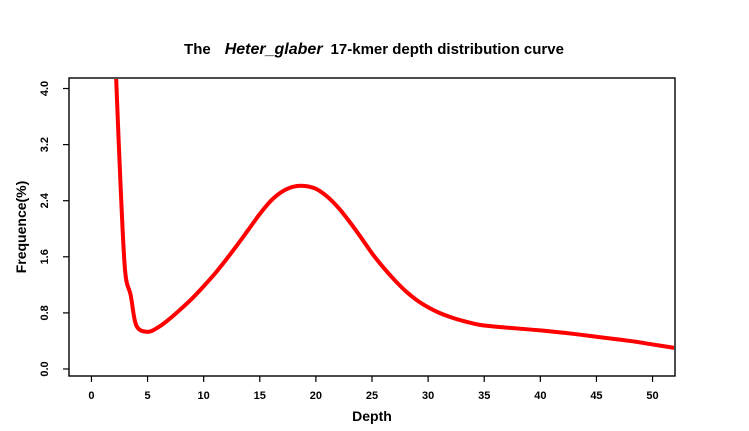 The image size is (749, 431). What do you see at coordinates (260, 396) in the screenshot?
I see `x-tick-label: 15` at bounding box center [260, 396].